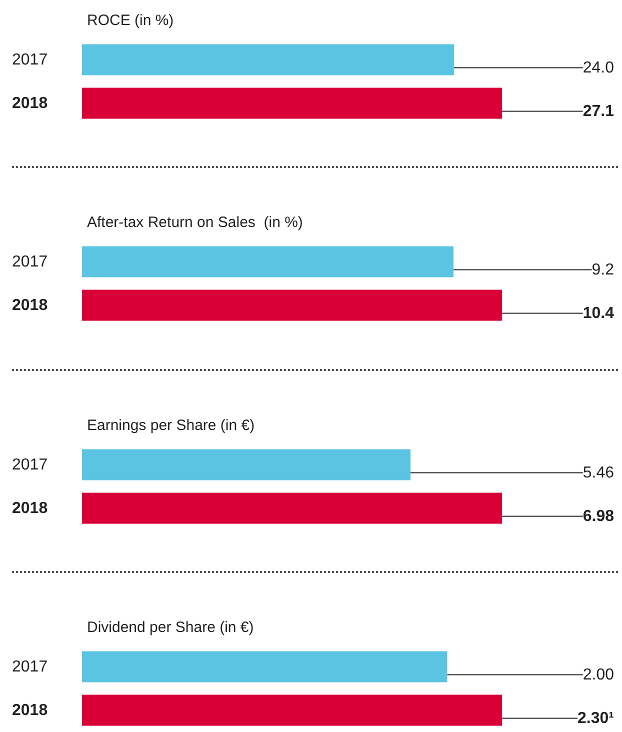  Describe the element at coordinates (195, 222) in the screenshot. I see `chart-title: After-tax Return on Sales (in %)` at that location.